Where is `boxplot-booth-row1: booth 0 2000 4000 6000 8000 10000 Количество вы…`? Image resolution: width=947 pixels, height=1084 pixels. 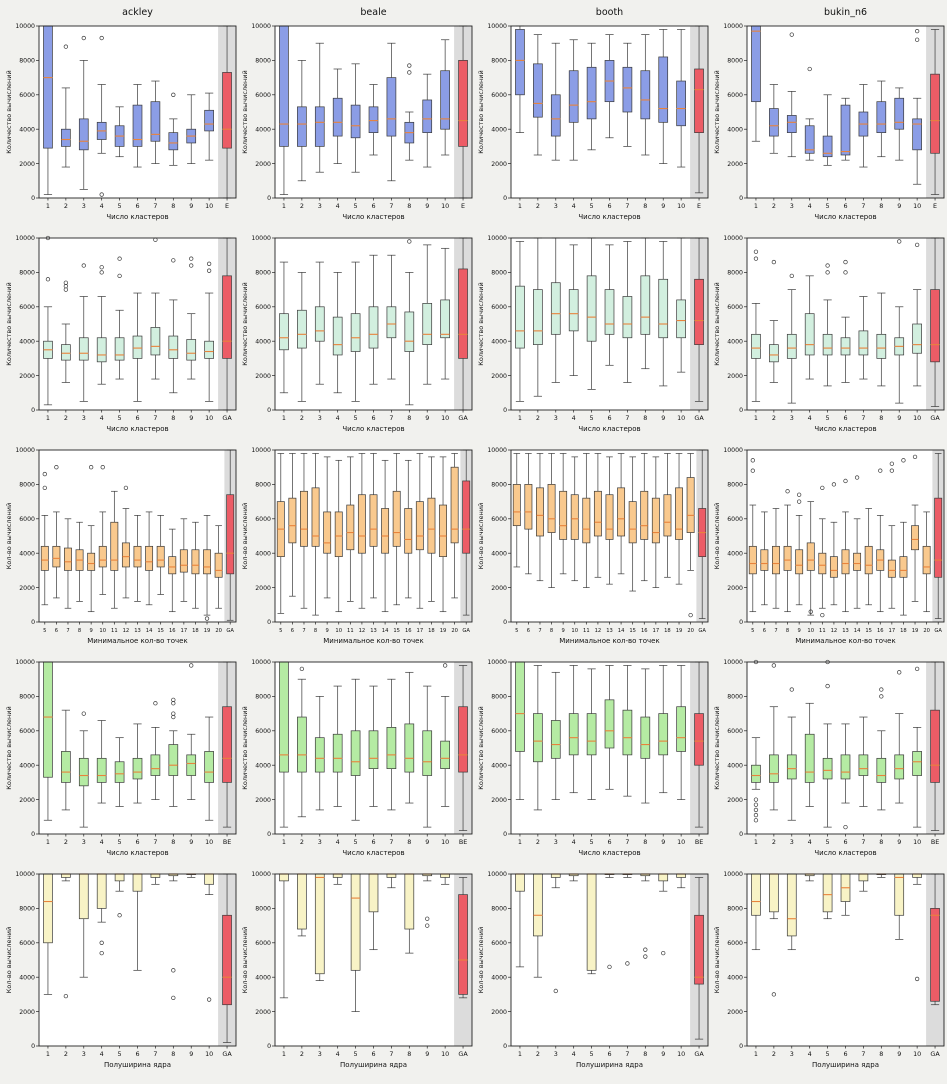
boxplot-booth-row1: booth 0 2000 4000 6000 8000 10000 Количество вы… is located at coordinates (592, 114).